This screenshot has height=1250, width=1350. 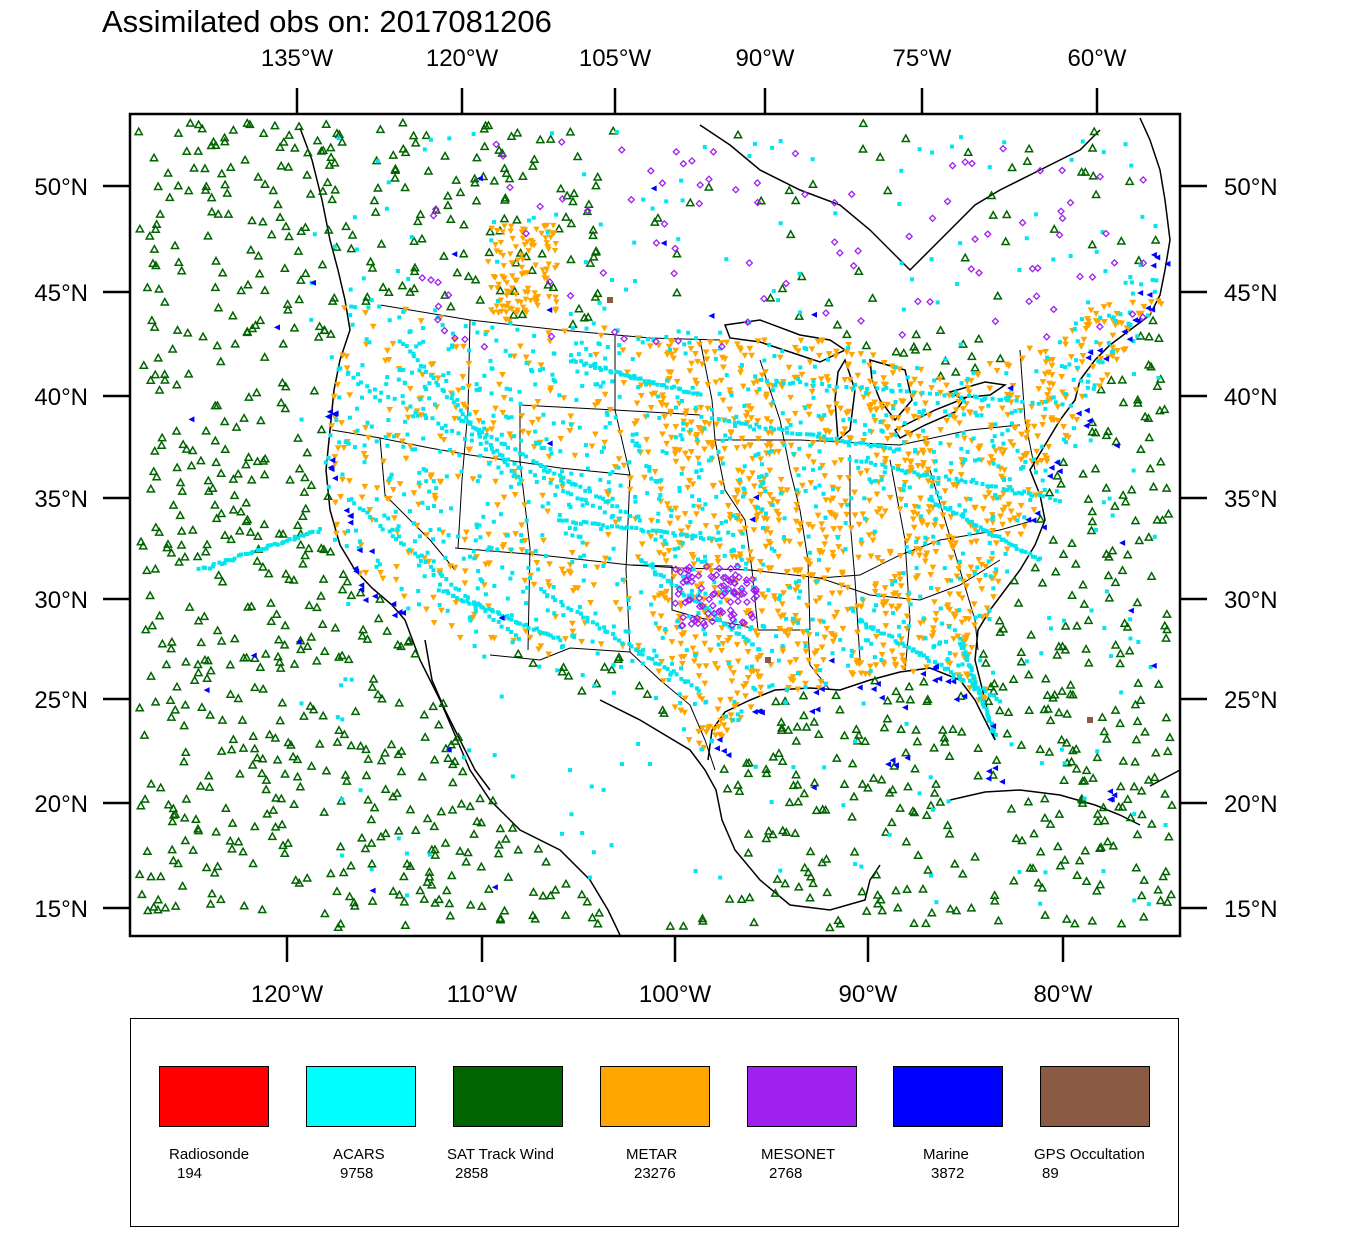 I want to click on left-tick-label: 35°N, so click(x=61, y=499).